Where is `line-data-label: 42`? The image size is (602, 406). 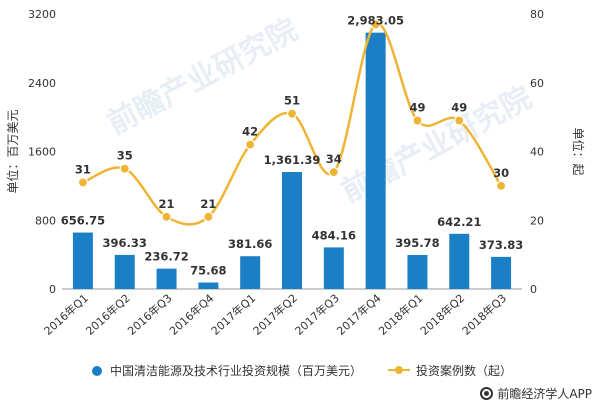
line-data-label: 42 is located at coordinates (250, 132).